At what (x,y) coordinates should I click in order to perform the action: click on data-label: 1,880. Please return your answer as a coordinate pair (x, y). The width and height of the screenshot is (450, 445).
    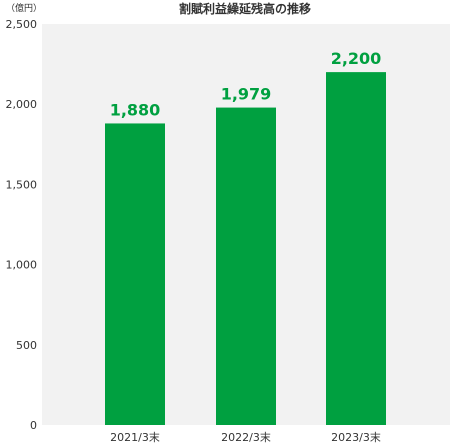
    Looking at the image, I should click on (135, 109).